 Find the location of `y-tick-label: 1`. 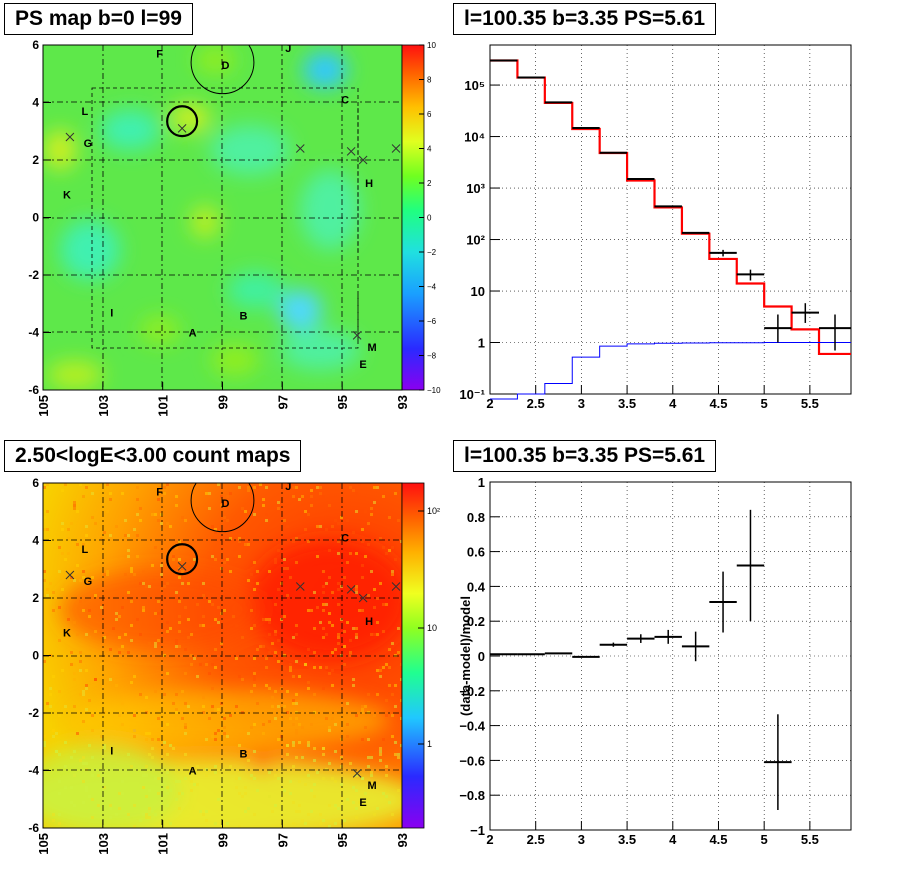

y-tick-label: 1 is located at coordinates (481, 482).